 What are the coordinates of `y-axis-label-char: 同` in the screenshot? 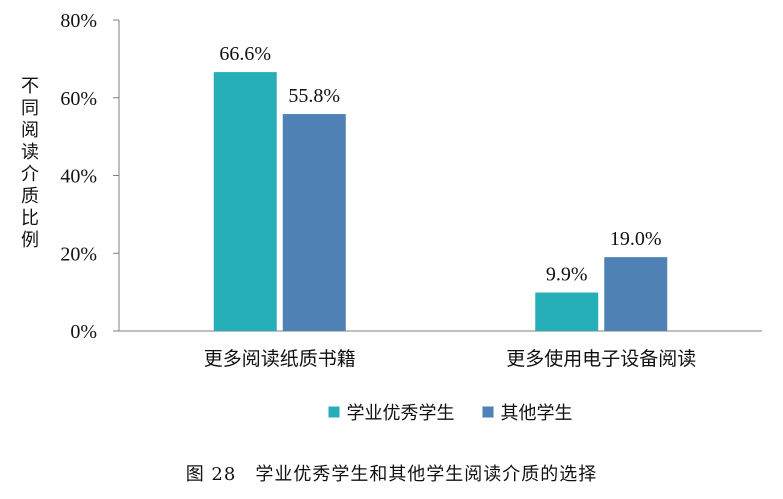 It's located at (30, 108).